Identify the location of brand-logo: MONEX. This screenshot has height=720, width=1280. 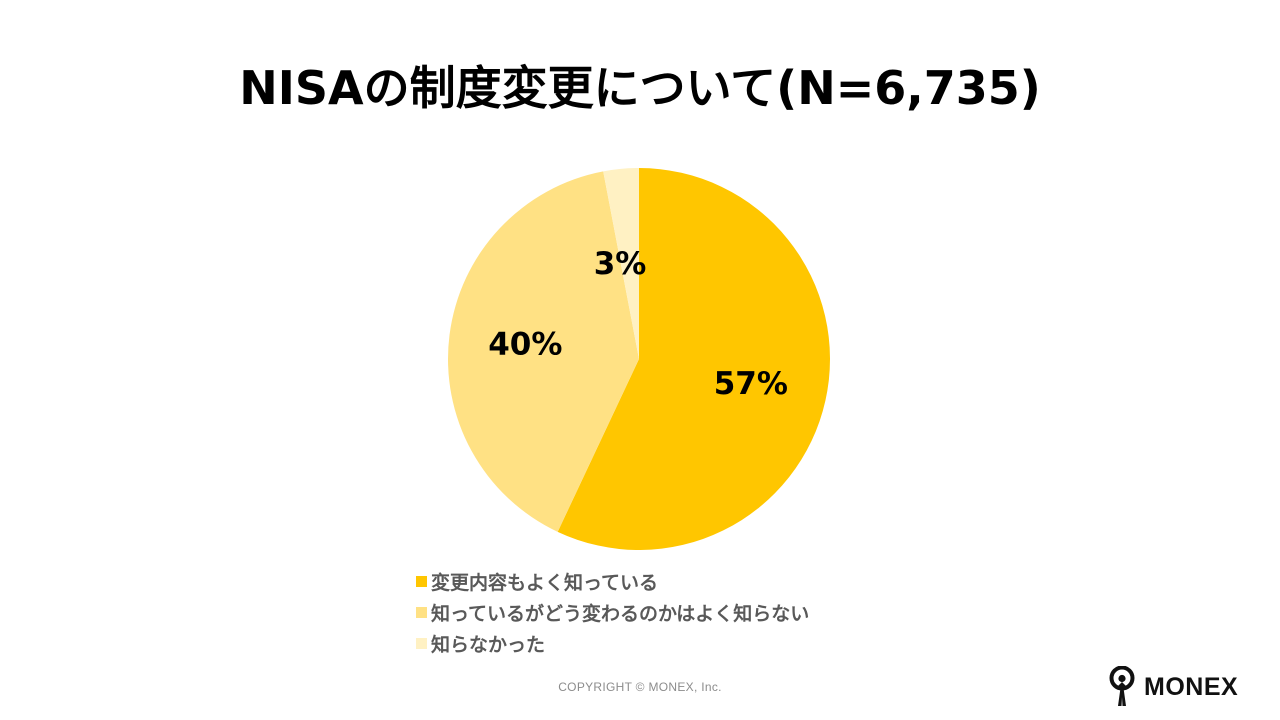
(1172, 687).